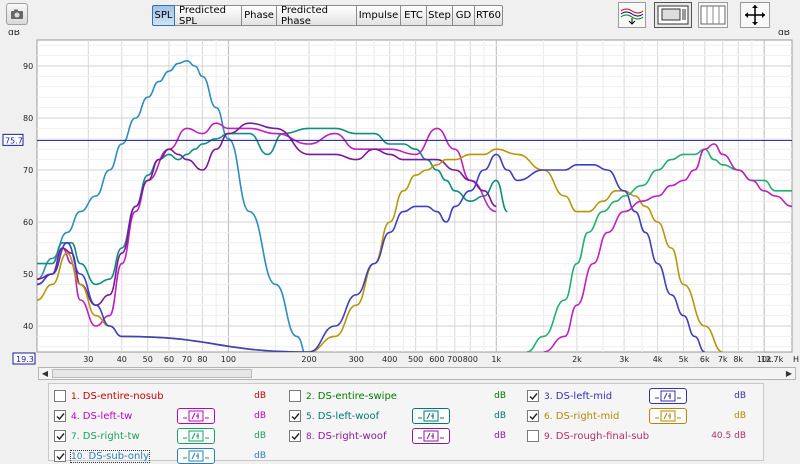 The height and width of the screenshot is (464, 800). I want to click on cursor-readout-box, so click(13, 139).